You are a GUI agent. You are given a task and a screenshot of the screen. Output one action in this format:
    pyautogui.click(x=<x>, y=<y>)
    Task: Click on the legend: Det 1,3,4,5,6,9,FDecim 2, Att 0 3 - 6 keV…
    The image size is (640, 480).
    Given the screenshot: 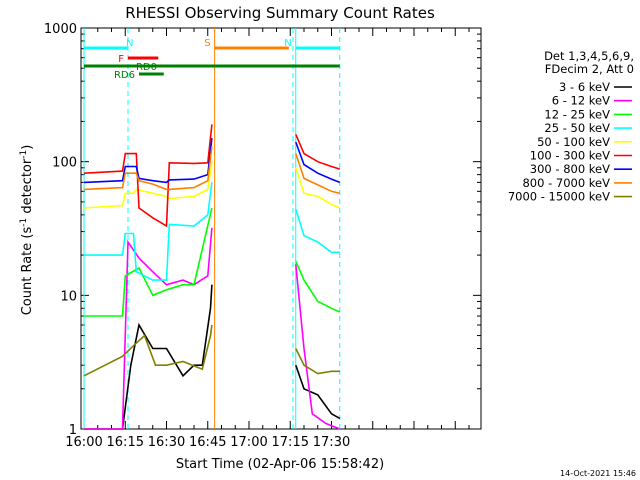 What is the action you would take?
    pyautogui.click(x=571, y=126)
    